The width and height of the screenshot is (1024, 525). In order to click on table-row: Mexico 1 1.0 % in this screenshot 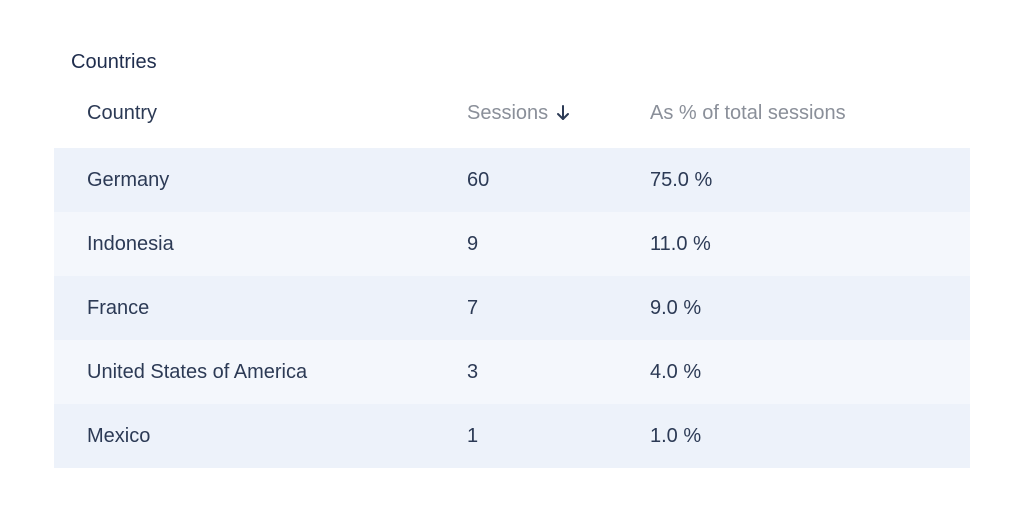, I will do `click(512, 436)`.